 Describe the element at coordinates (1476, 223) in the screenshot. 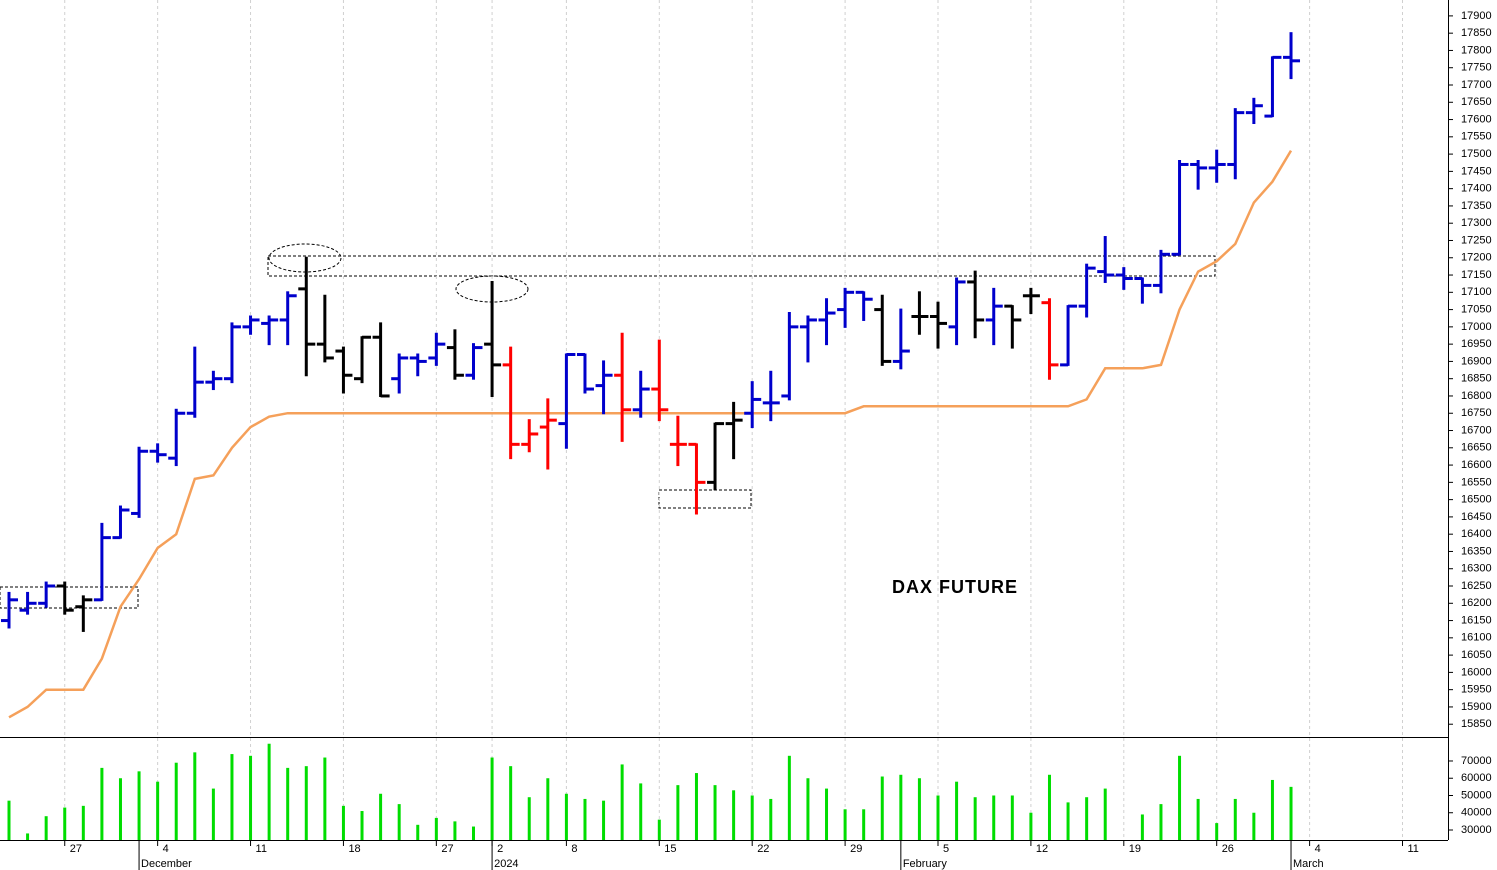

I see `y-tick-label: 17300` at that location.